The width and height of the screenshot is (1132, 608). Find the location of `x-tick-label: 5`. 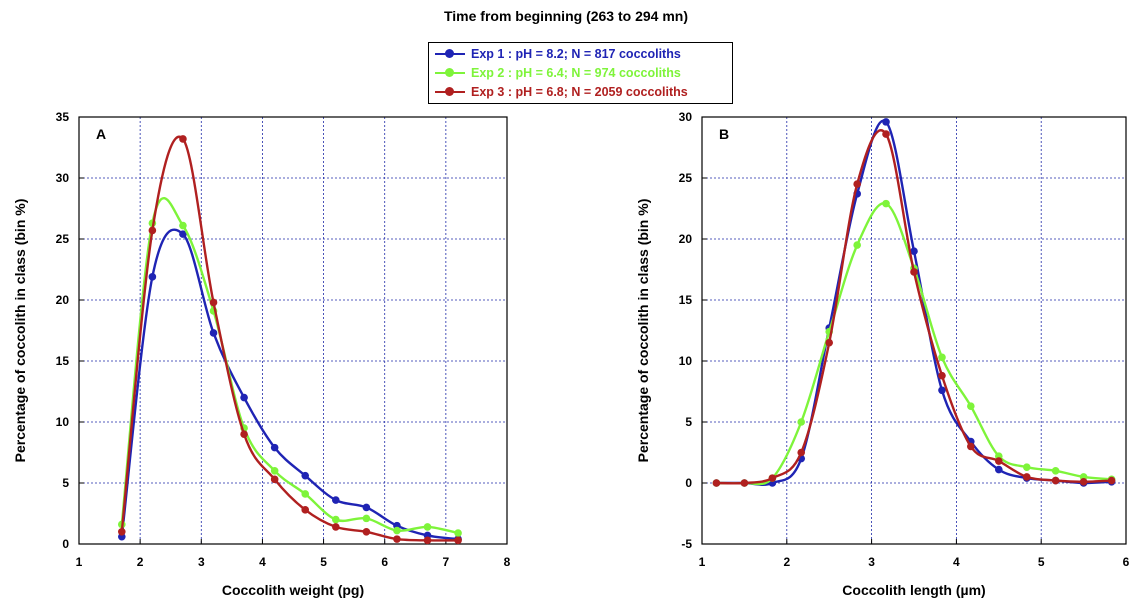

x-tick-label: 5 is located at coordinates (323, 562).